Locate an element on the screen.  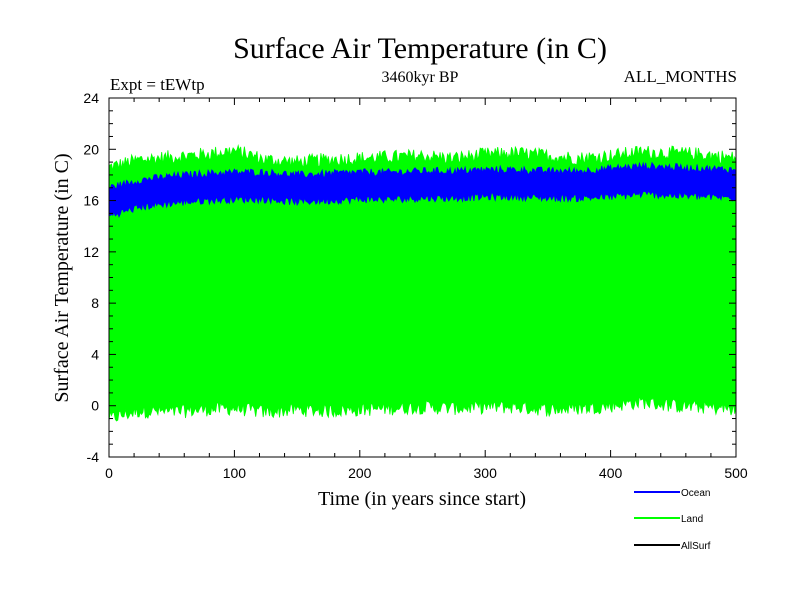
legend-label-ocean: Ocean is located at coordinates (695, 493).